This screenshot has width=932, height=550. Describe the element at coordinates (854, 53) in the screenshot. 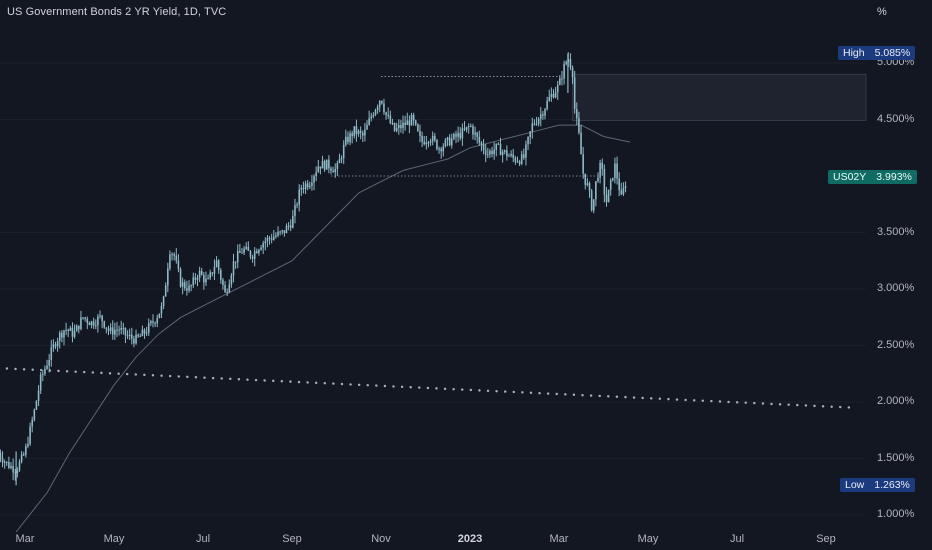

I see `high-badge-label: High` at that location.